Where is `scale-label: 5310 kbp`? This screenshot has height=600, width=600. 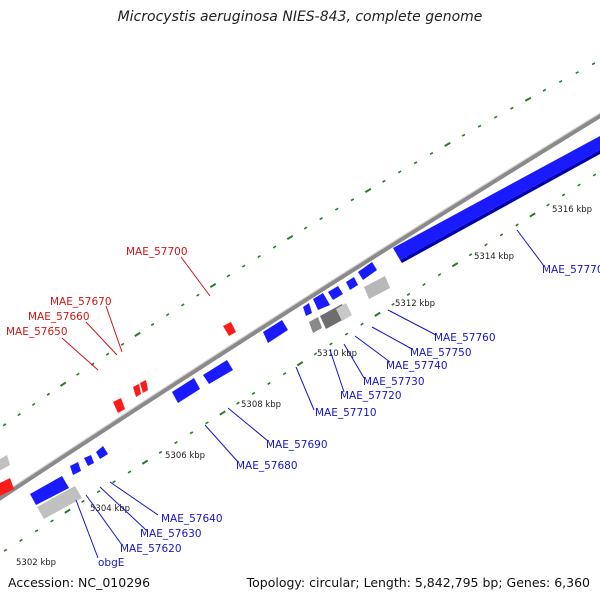 scale-label: 5310 kbp is located at coordinates (337, 354).